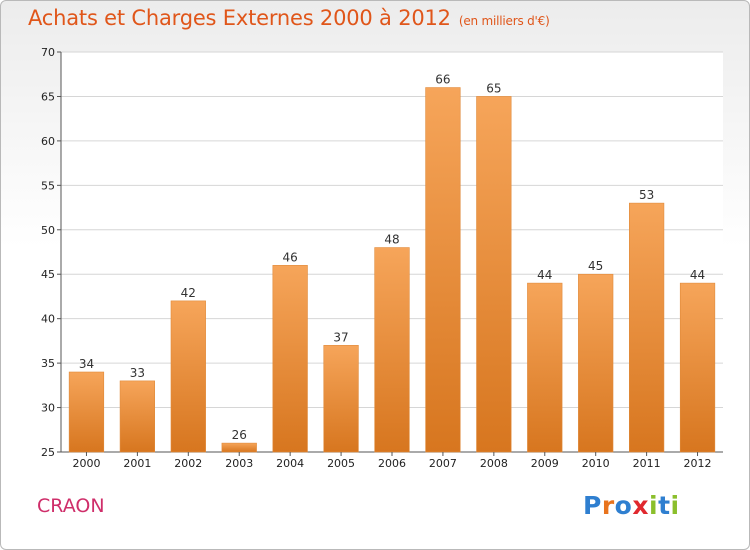 The width and height of the screenshot is (750, 550). I want to click on proxiti-logo: Proxiti, so click(631, 505).